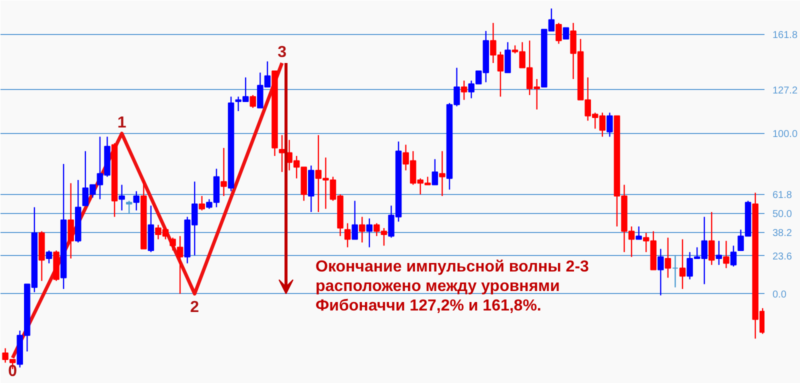 The width and height of the screenshot is (800, 383). Describe the element at coordinates (121, 123) in the screenshot. I see `annotation: 1` at that location.